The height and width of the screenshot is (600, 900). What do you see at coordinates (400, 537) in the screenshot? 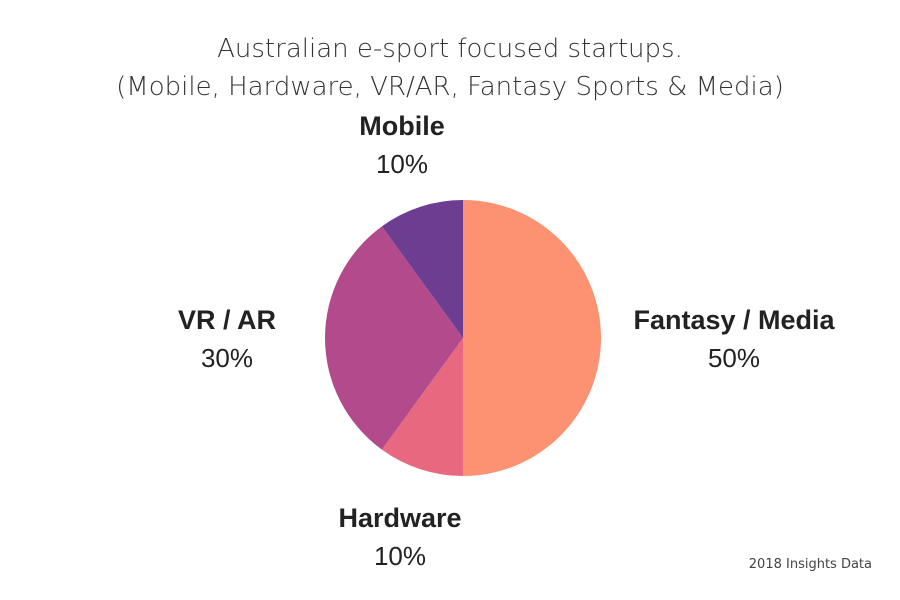
I see `slice-label-hardware: Hardware 10%` at bounding box center [400, 537].